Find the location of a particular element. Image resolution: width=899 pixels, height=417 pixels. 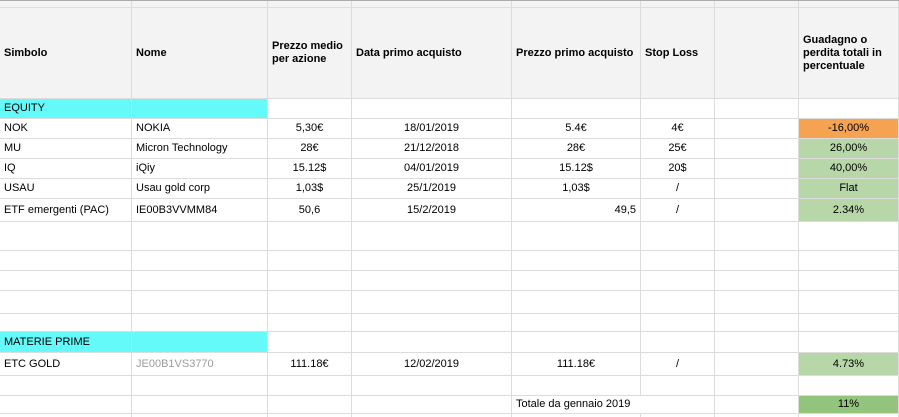

cell-r17-c3 is located at coordinates (432, 415).